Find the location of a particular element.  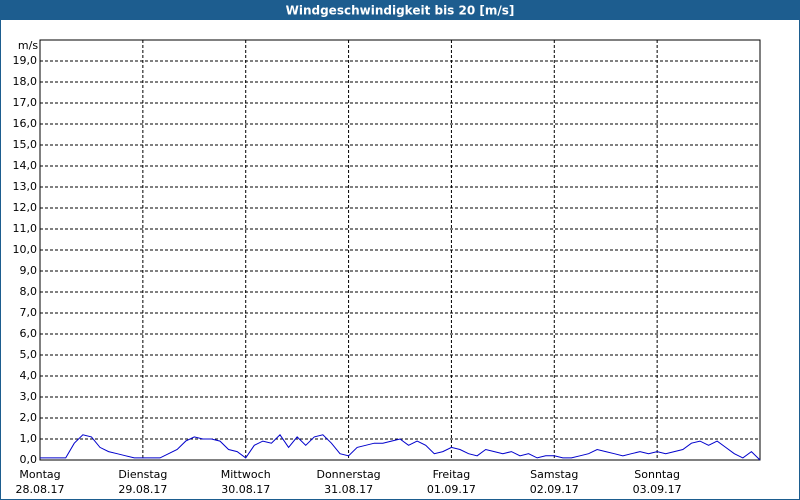

x-tick-label: Samstag is located at coordinates (554, 474).